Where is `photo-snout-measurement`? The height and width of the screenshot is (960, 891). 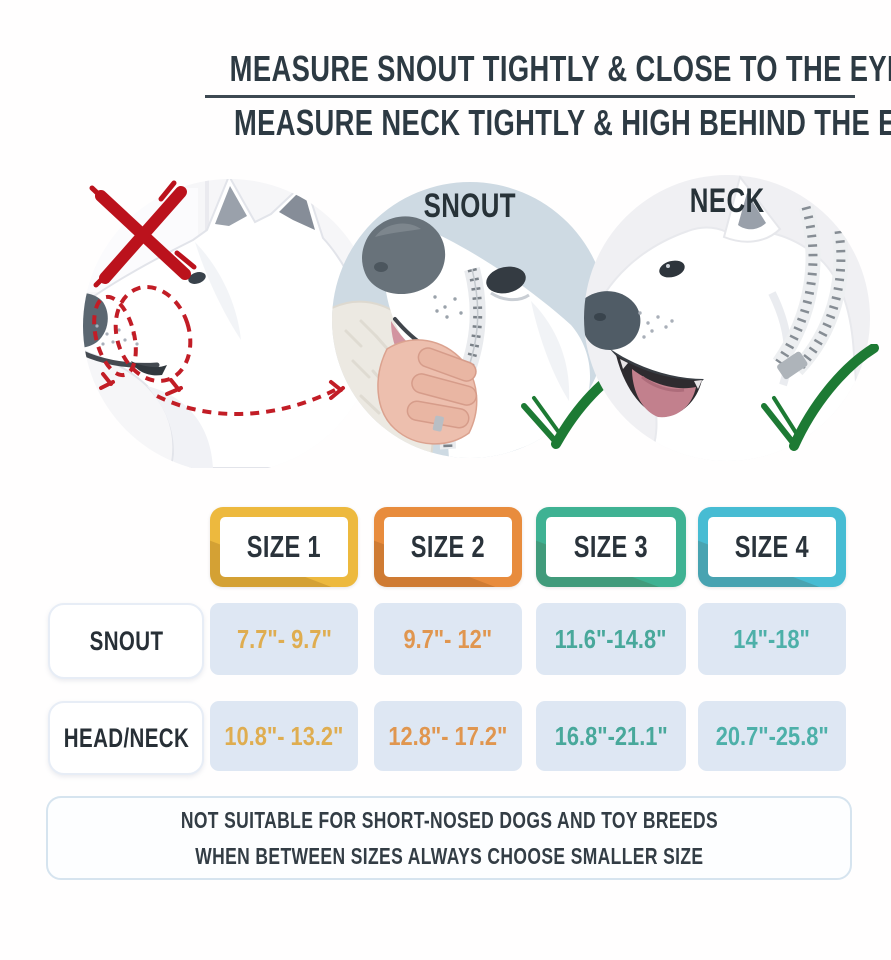 photo-snout-measurement is located at coordinates (470, 320).